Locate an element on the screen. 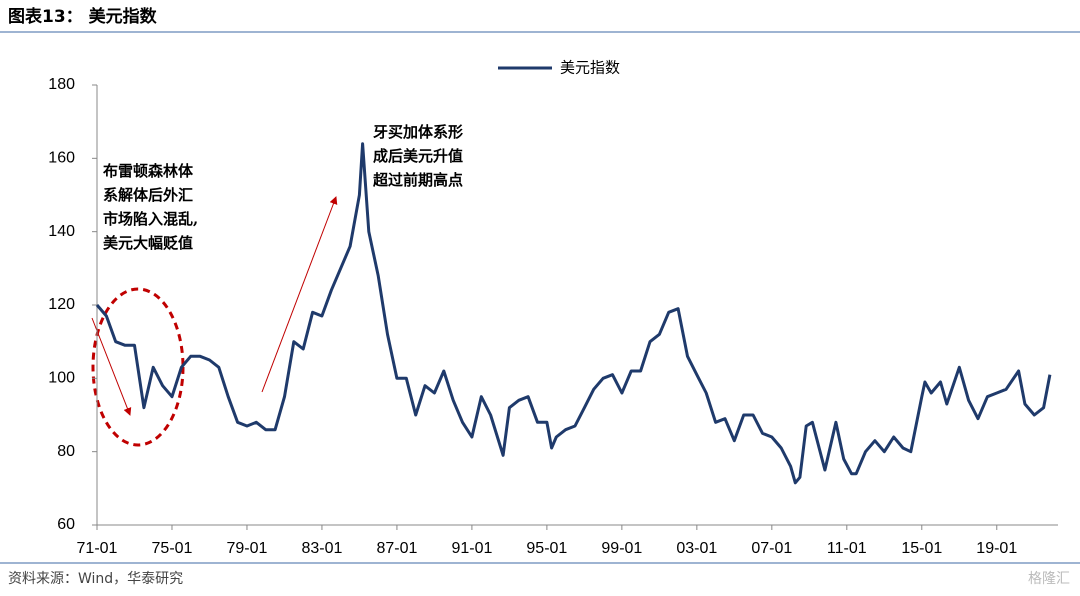 The image size is (1080, 596). watermark: 格隆汇 is located at coordinates (1049, 579).